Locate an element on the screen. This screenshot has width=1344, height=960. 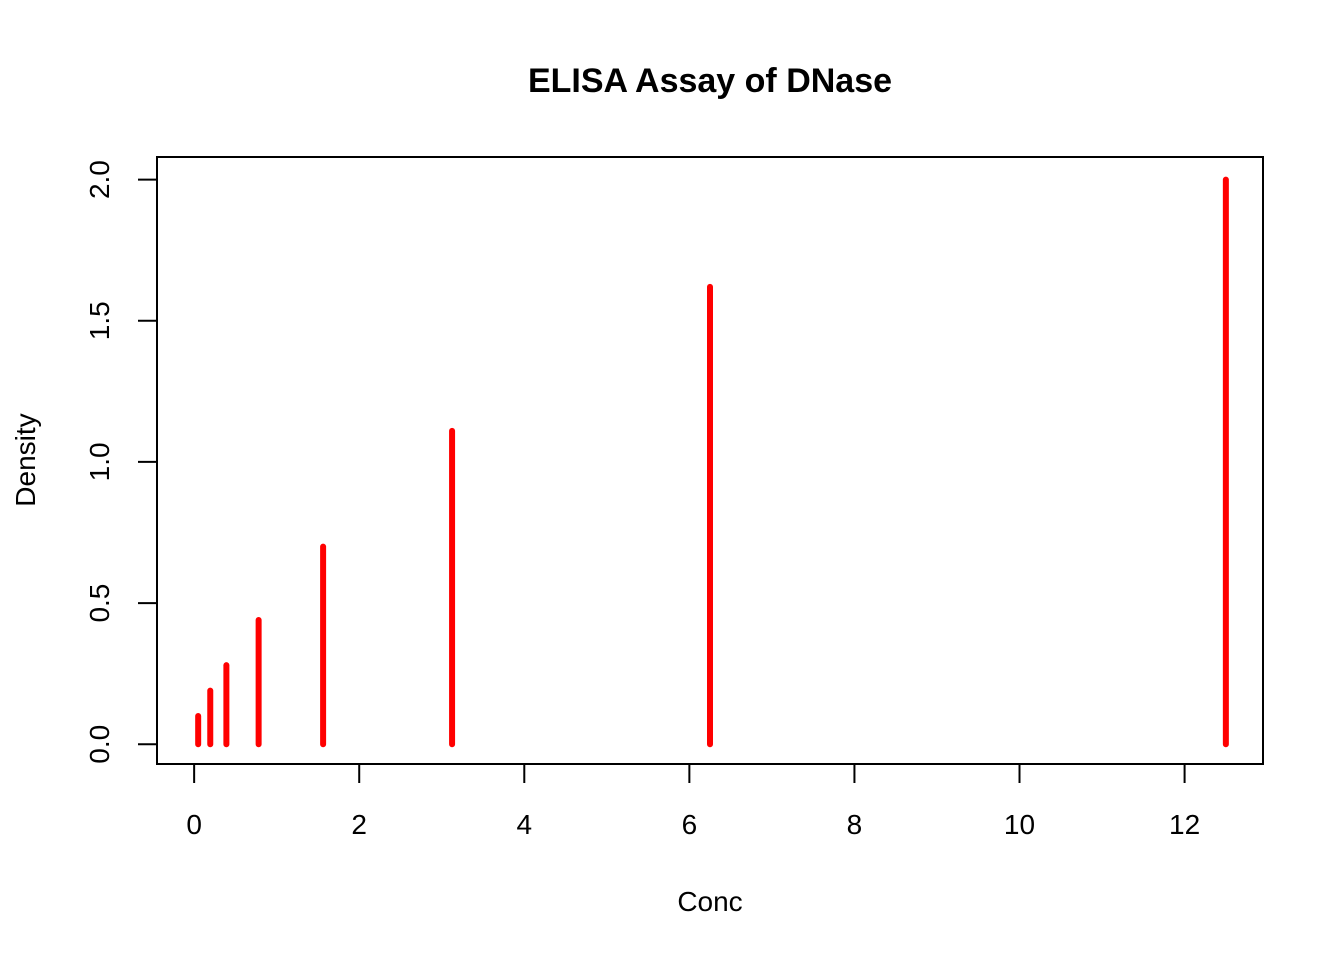
x-tick-label: 4 is located at coordinates (525, 824).